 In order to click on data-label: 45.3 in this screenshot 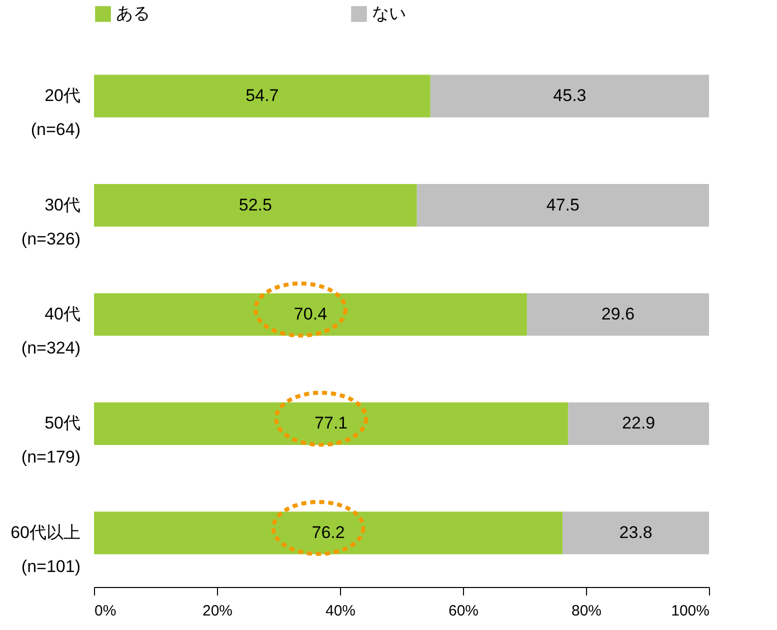, I will do `click(569, 96)`.